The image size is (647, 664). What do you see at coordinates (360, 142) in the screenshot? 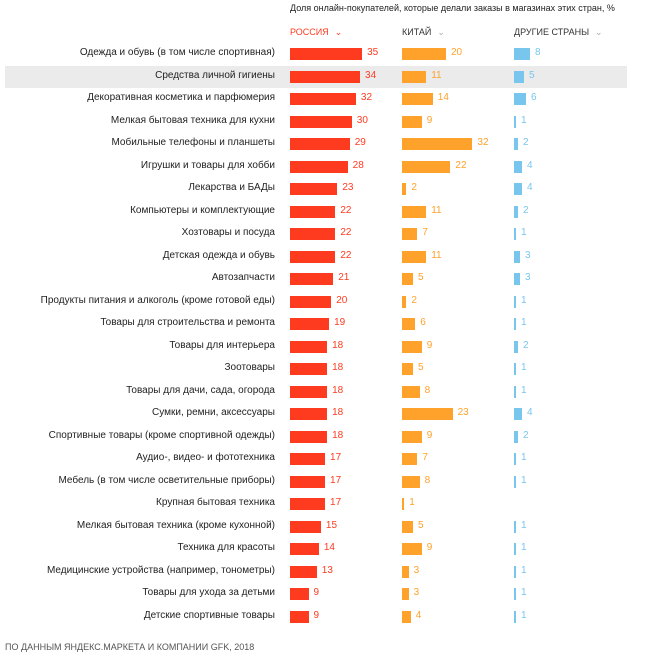
I see `data-label: 29` at bounding box center [360, 142].